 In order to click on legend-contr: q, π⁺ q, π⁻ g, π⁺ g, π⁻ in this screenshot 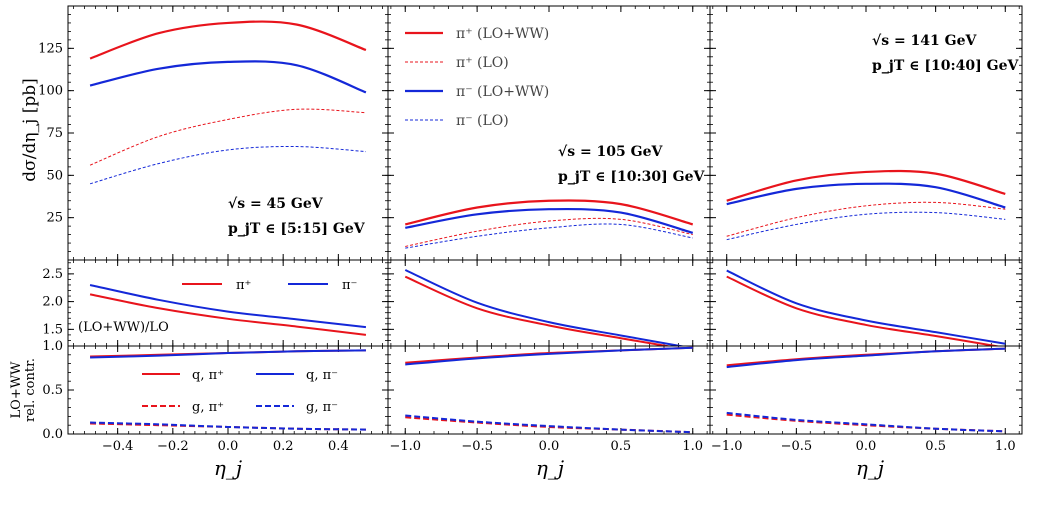, I will do `click(240, 391)`.